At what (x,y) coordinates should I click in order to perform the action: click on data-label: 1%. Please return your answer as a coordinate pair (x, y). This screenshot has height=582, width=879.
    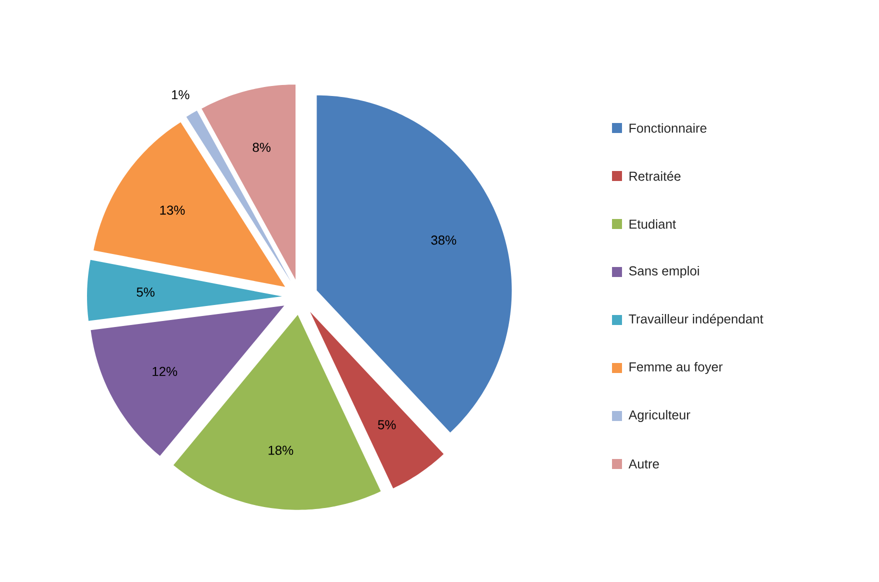
    Looking at the image, I should click on (181, 95).